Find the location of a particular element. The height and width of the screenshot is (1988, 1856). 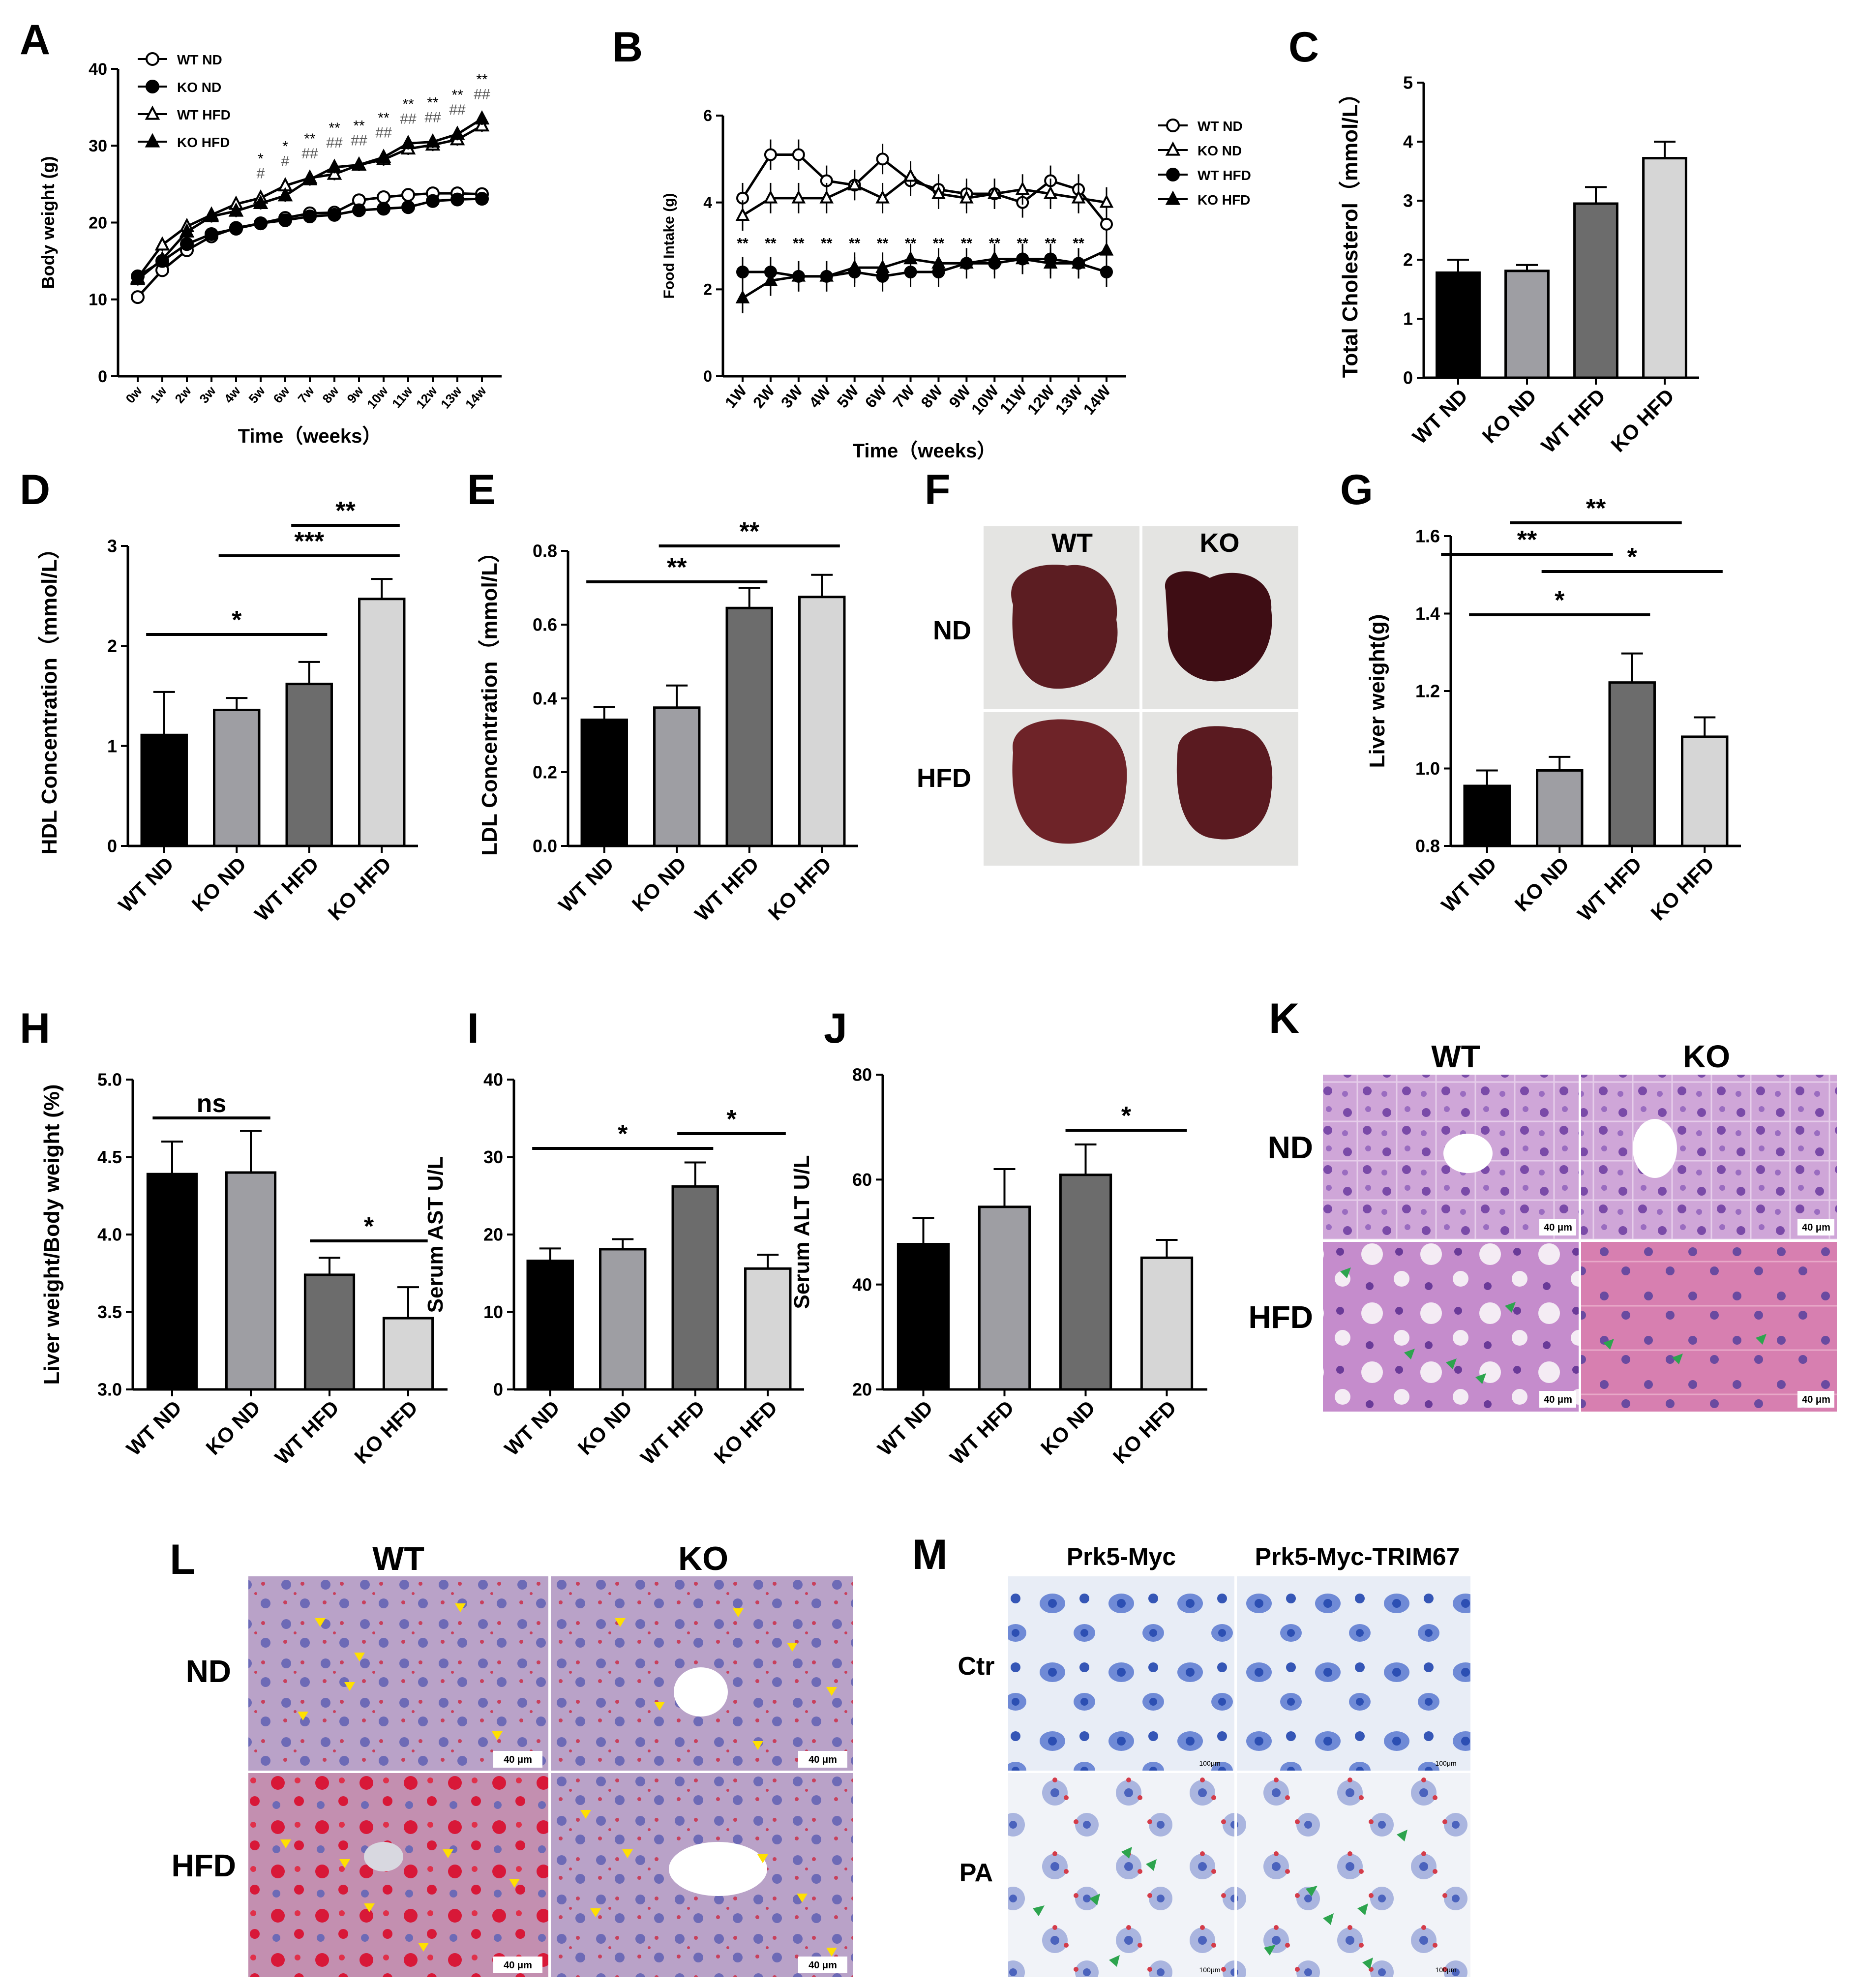

x-tick-label: 8w is located at coordinates (330, 395).